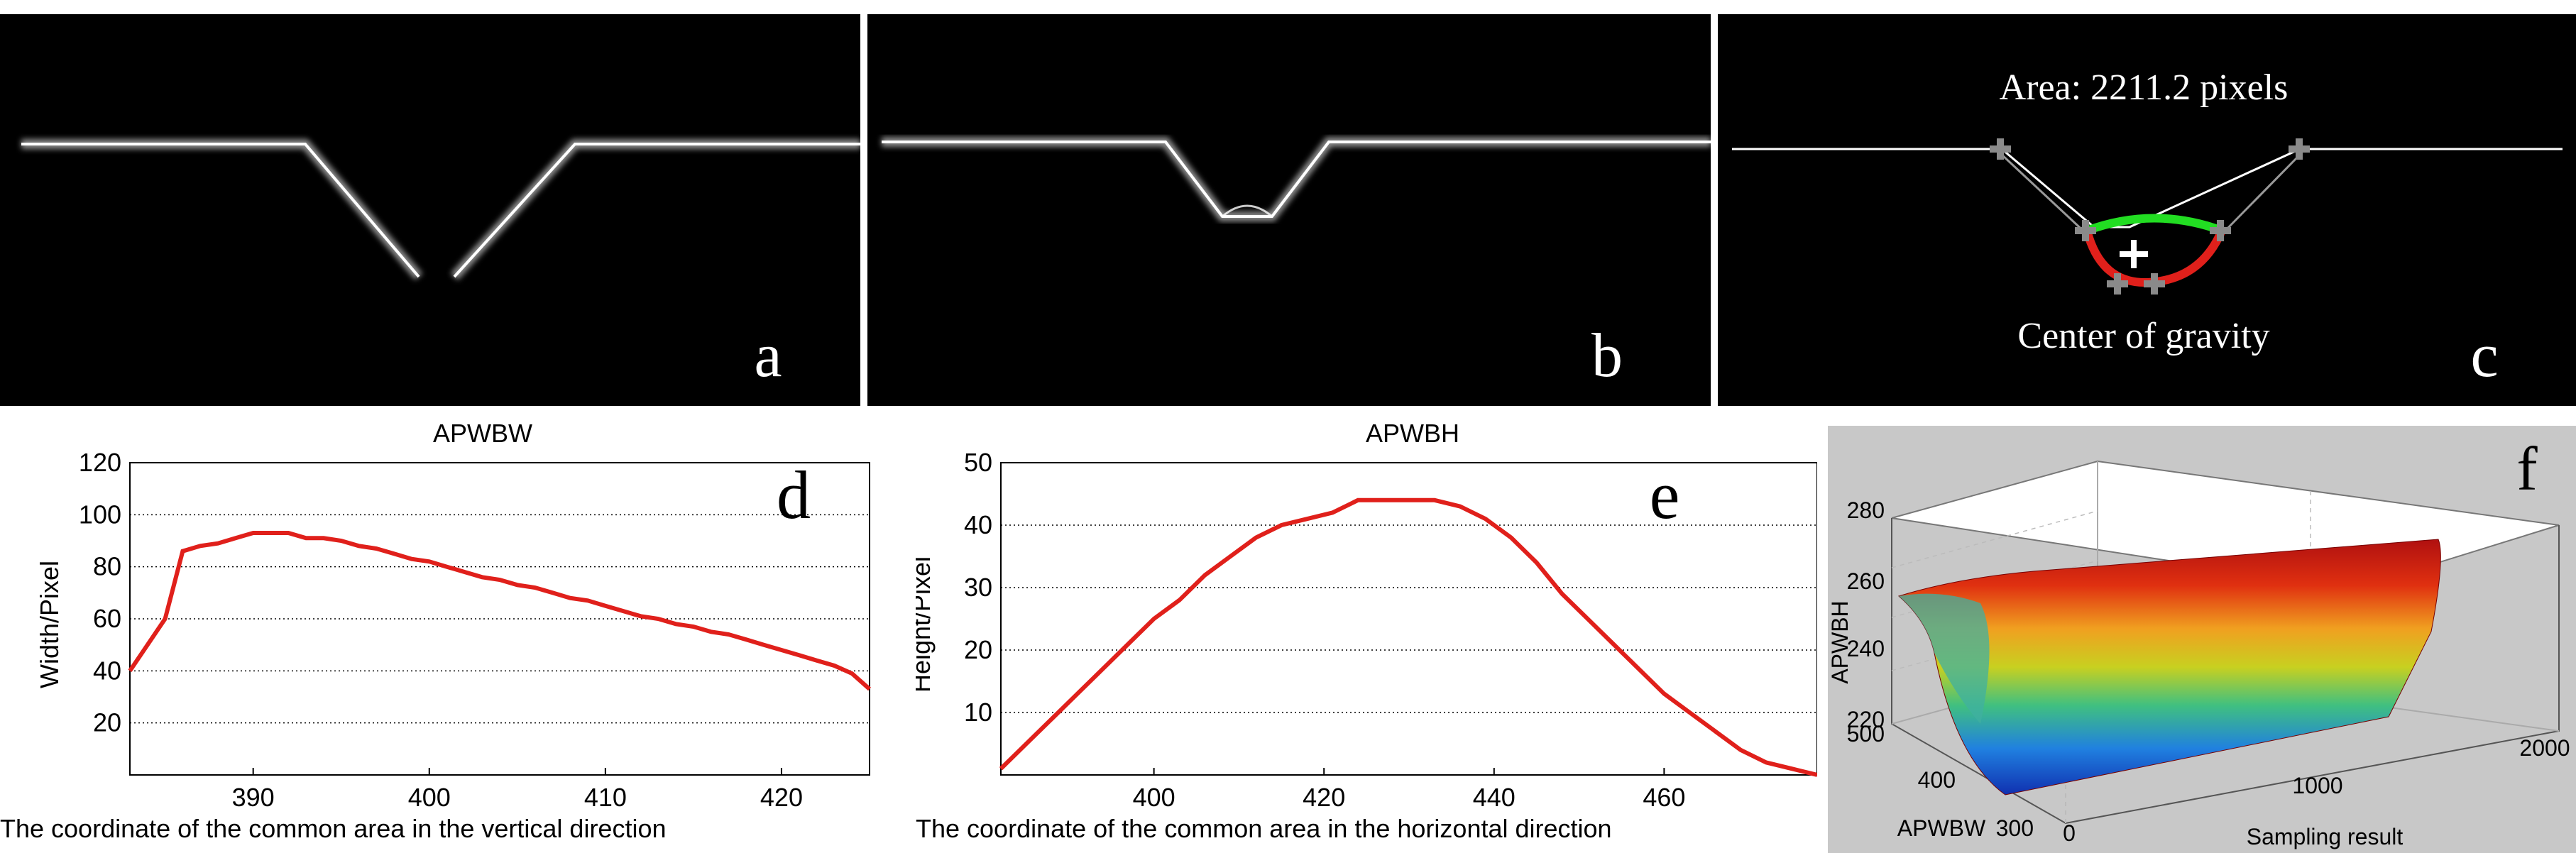 The image size is (2576, 853). Describe the element at coordinates (107, 566) in the screenshot. I see `chart-d-ytick-label: 80` at that location.